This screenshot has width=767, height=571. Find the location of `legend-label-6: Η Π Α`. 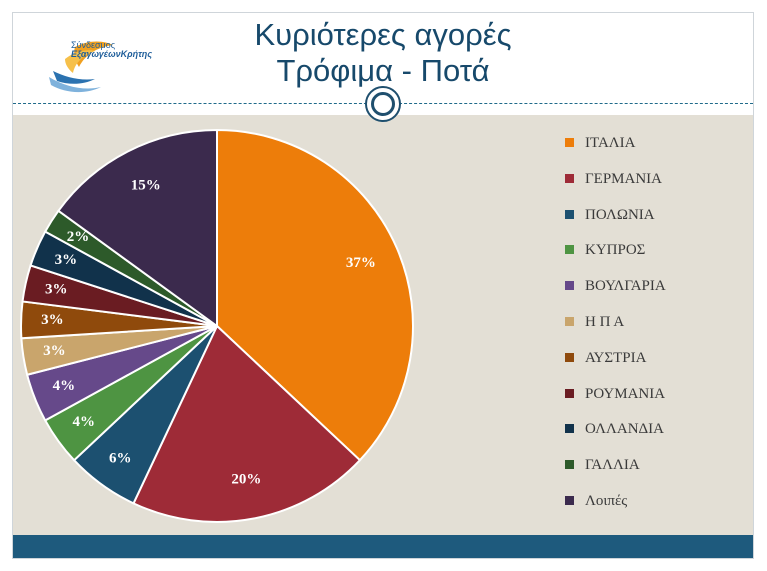

legend-label-6: Η Π Α is located at coordinates (605, 322).